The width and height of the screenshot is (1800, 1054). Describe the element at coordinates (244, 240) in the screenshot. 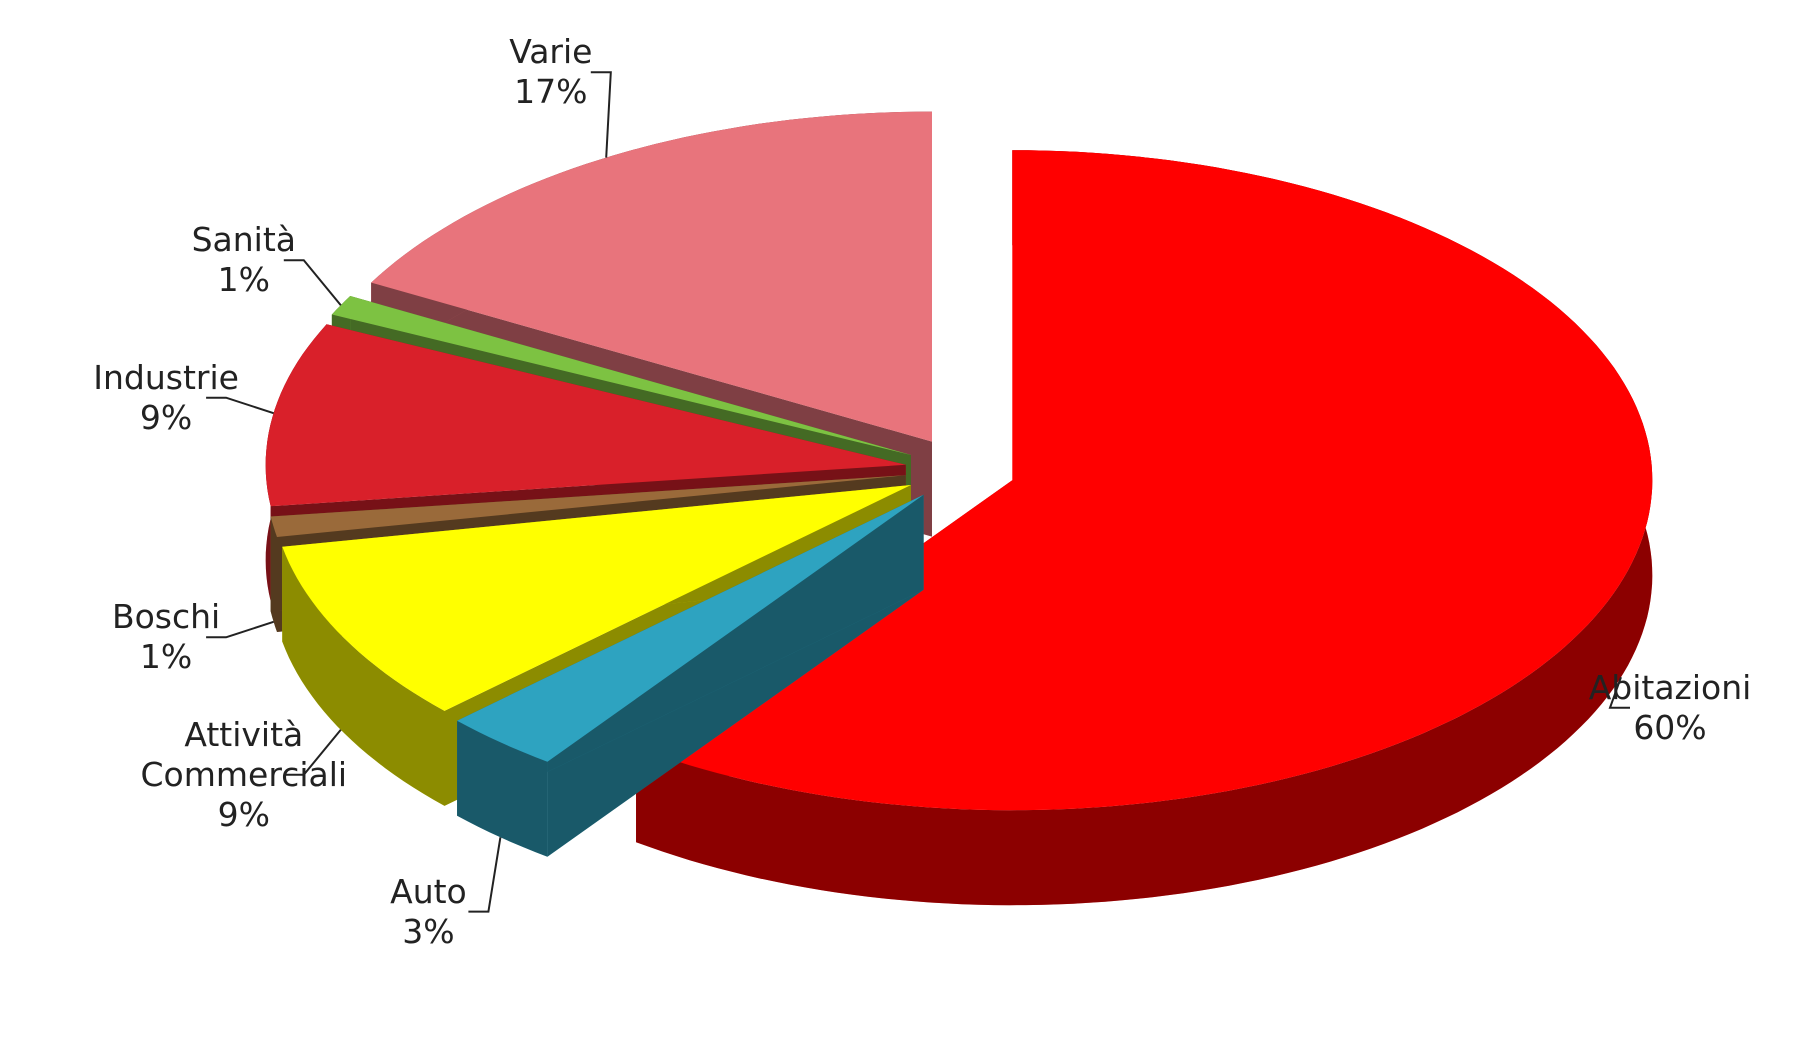

I see `category-label: Sanità` at that location.